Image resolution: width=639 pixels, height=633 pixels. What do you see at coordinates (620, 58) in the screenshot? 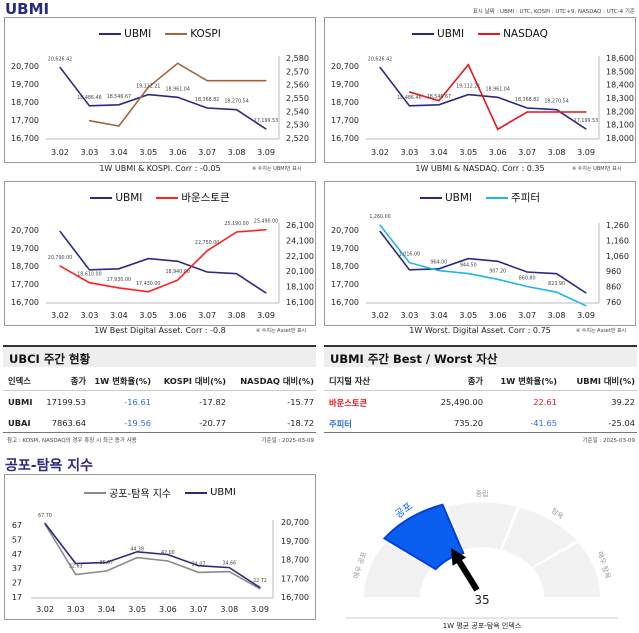
I see `right-axis-tick: 18,600` at bounding box center [620, 58].